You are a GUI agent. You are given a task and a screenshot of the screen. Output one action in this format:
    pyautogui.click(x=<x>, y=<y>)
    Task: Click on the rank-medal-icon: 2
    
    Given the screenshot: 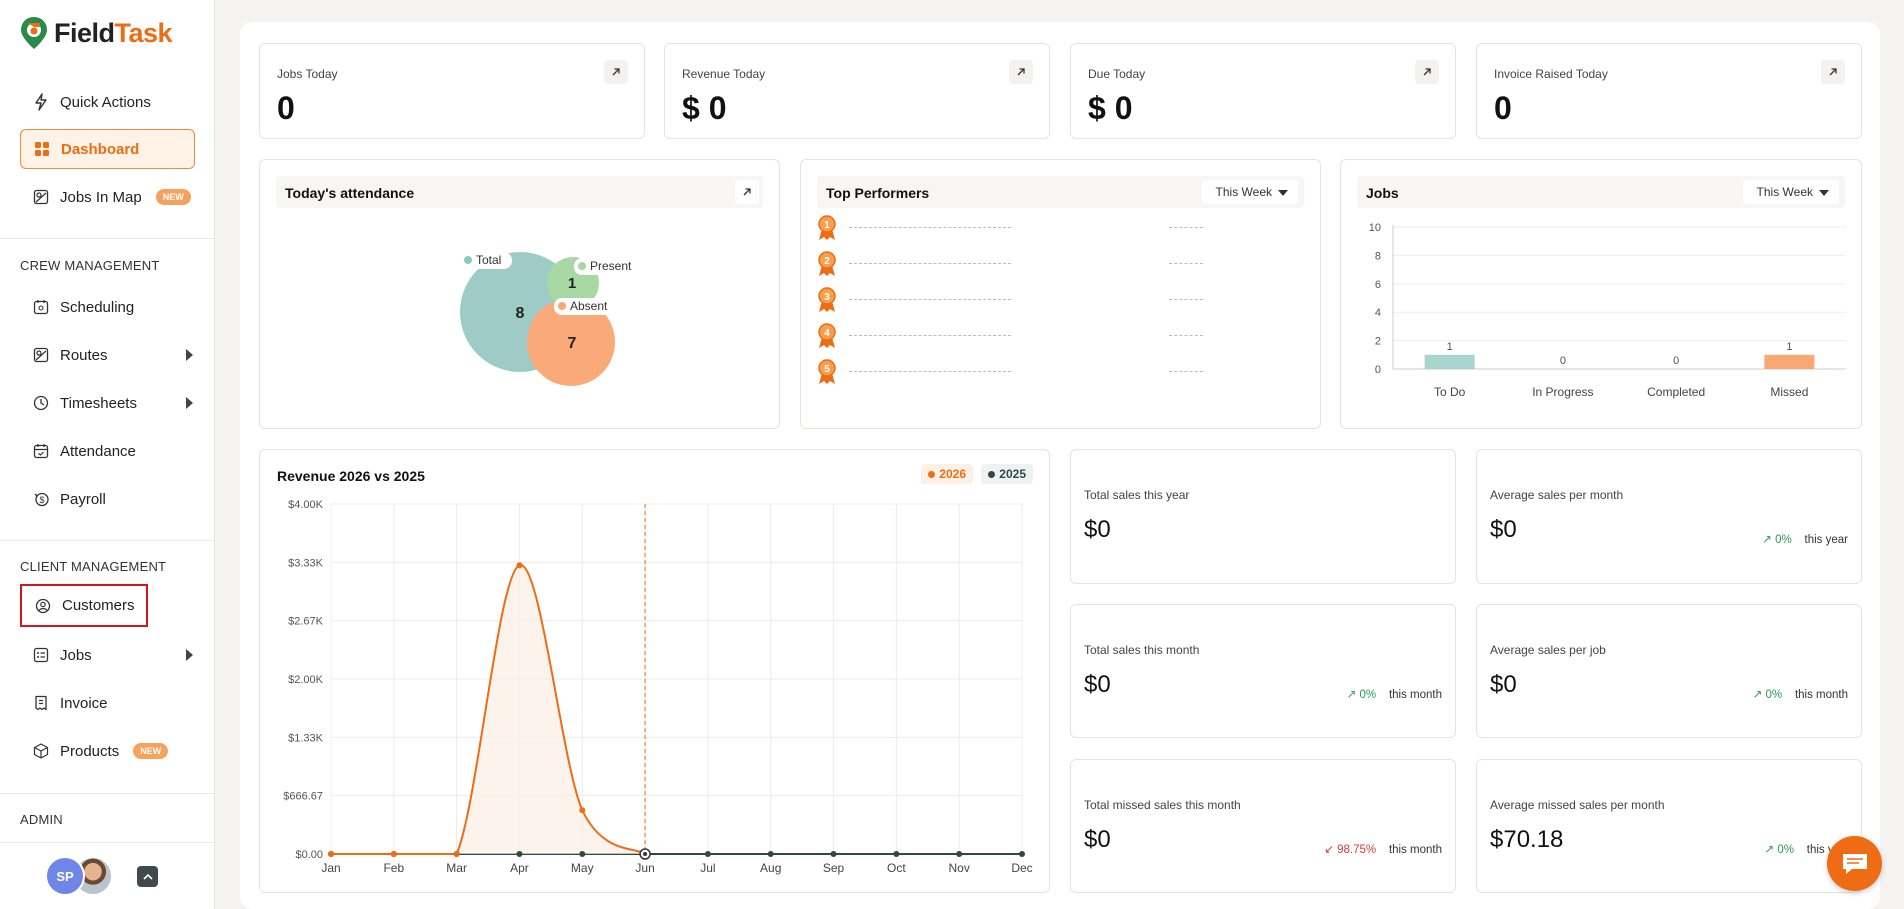 What is the action you would take?
    pyautogui.click(x=827, y=263)
    